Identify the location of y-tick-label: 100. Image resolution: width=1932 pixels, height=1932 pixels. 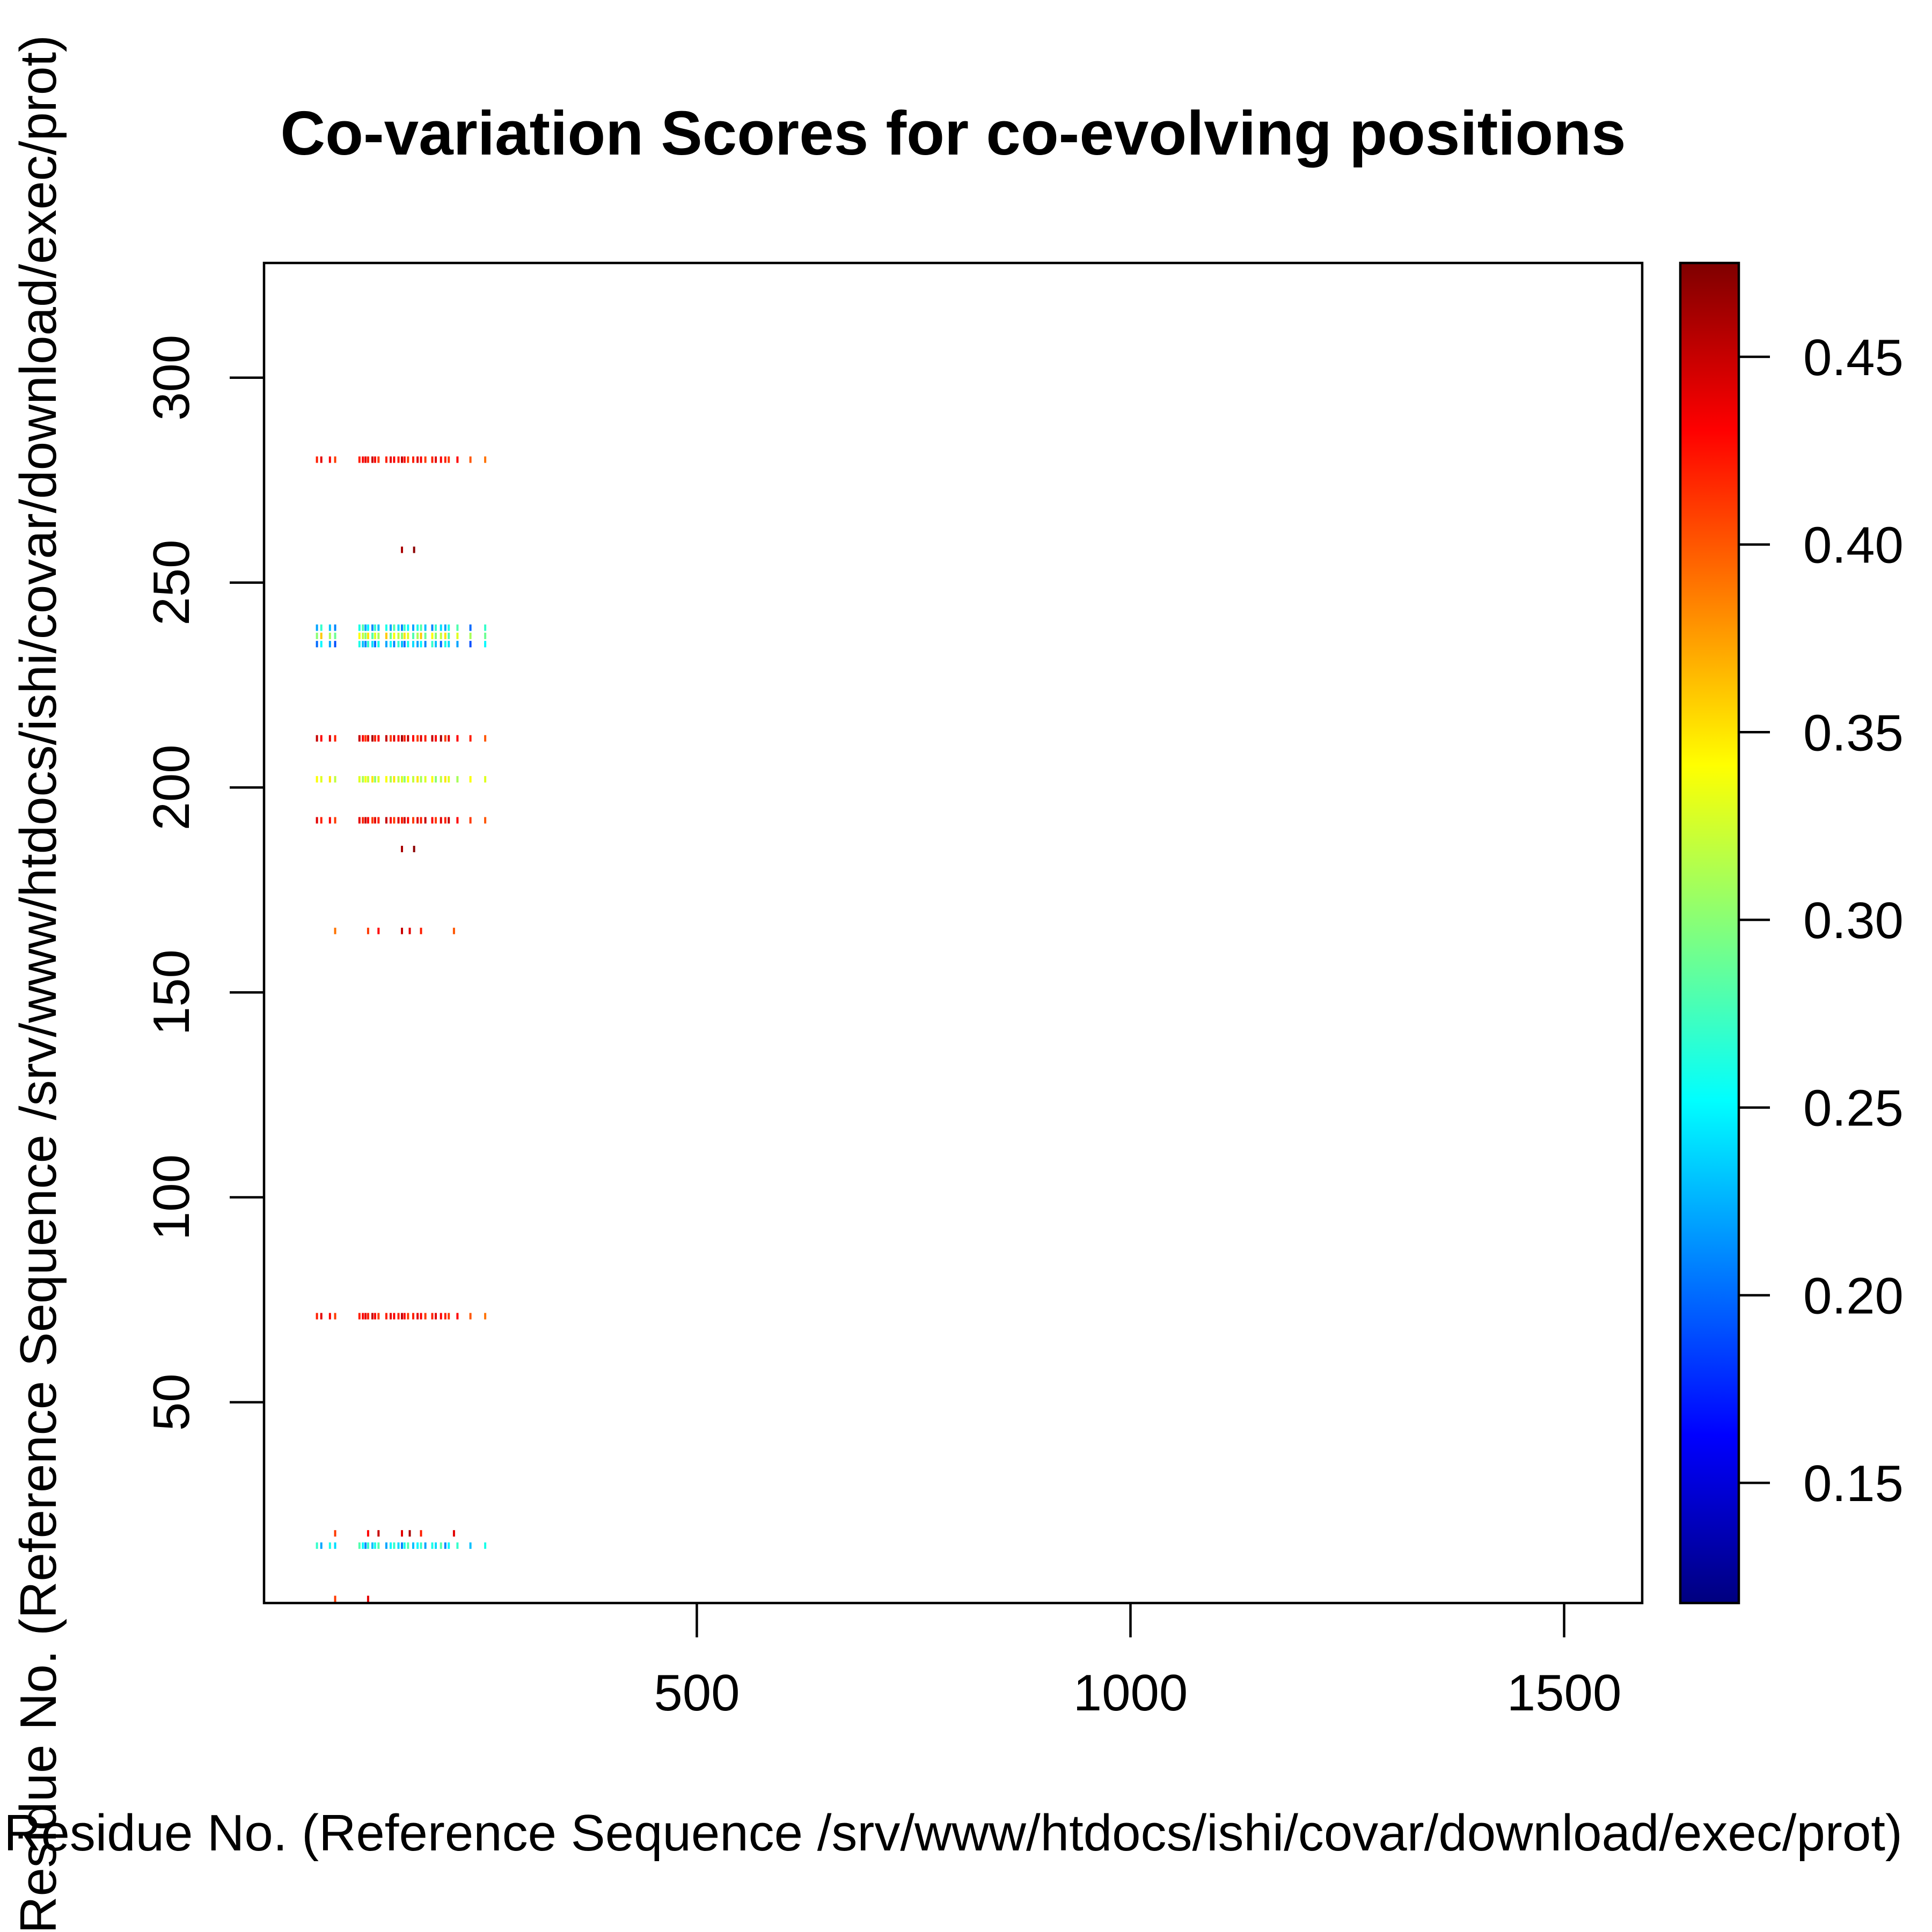
(171, 1197).